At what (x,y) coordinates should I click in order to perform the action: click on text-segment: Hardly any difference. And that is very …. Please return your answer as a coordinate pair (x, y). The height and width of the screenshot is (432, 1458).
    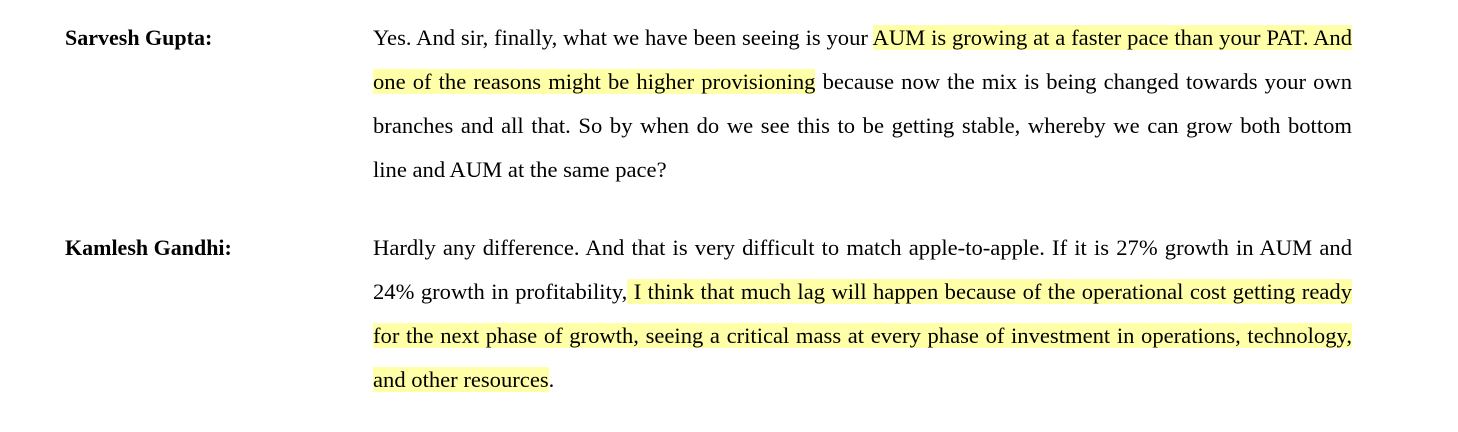
    Looking at the image, I should click on (862, 269).